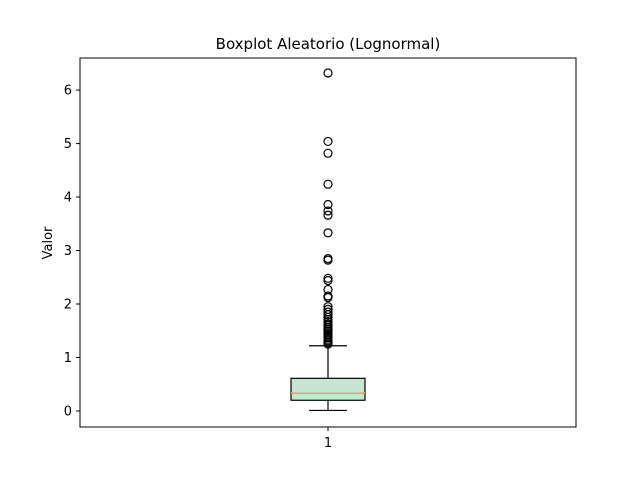  I want to click on y-tick-label: 3, so click(68, 251).